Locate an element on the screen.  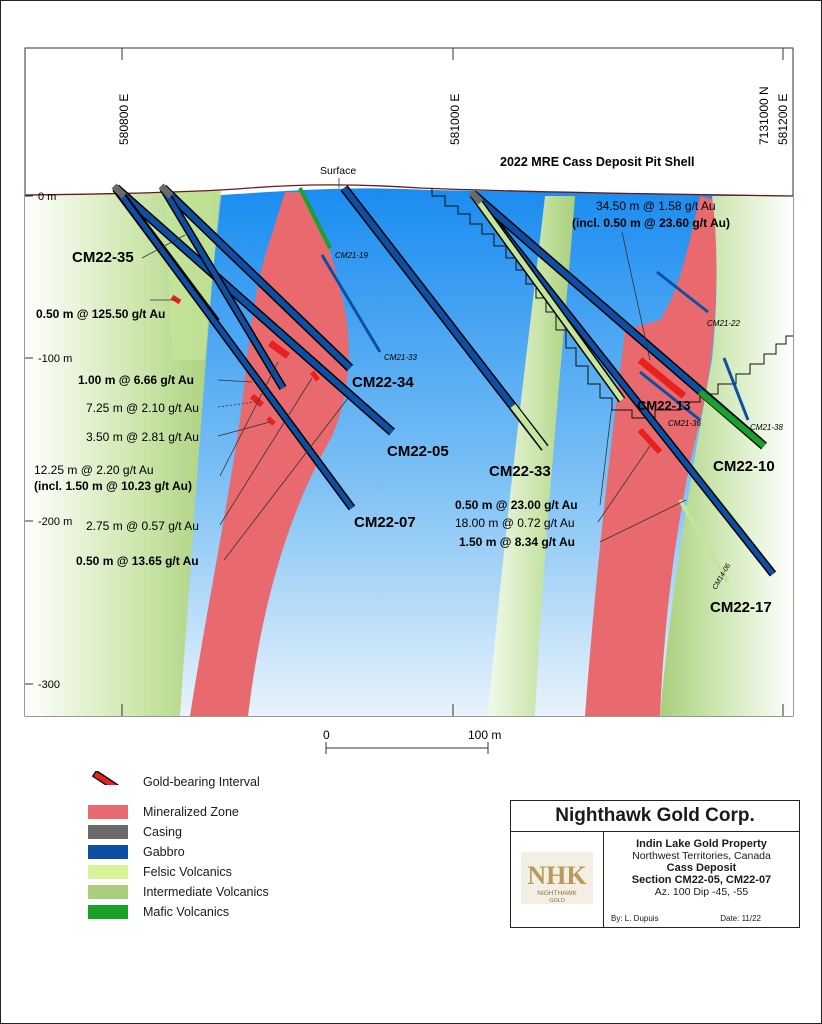
intercept-label: 1.50 m @ 8.34 g/t Au is located at coordinates (517, 542).